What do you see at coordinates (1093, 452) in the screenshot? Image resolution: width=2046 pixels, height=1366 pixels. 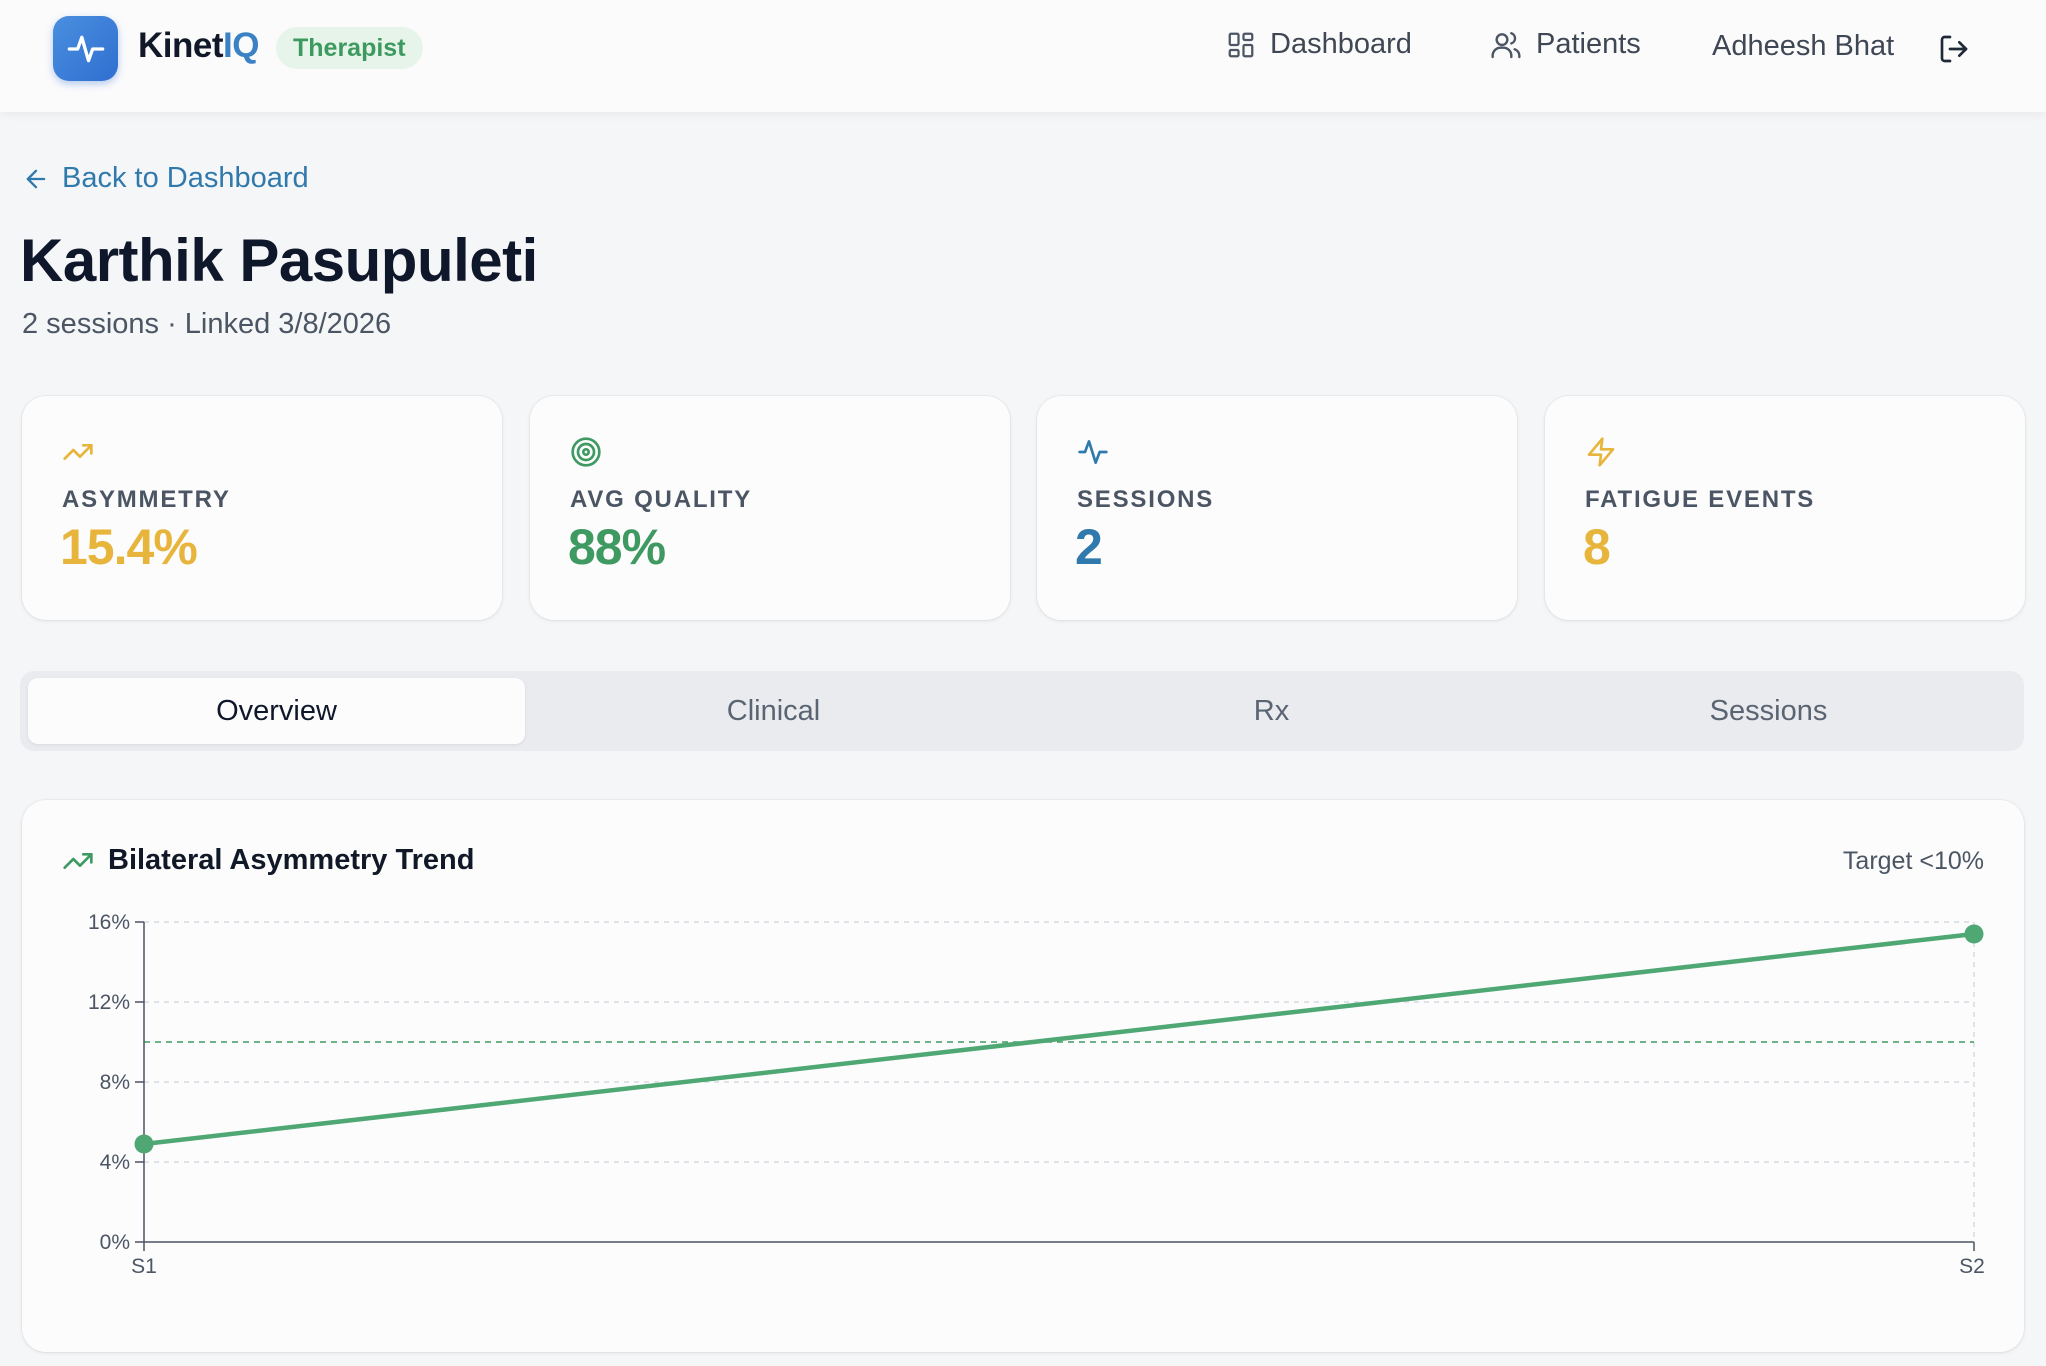 I see `activity-icon` at bounding box center [1093, 452].